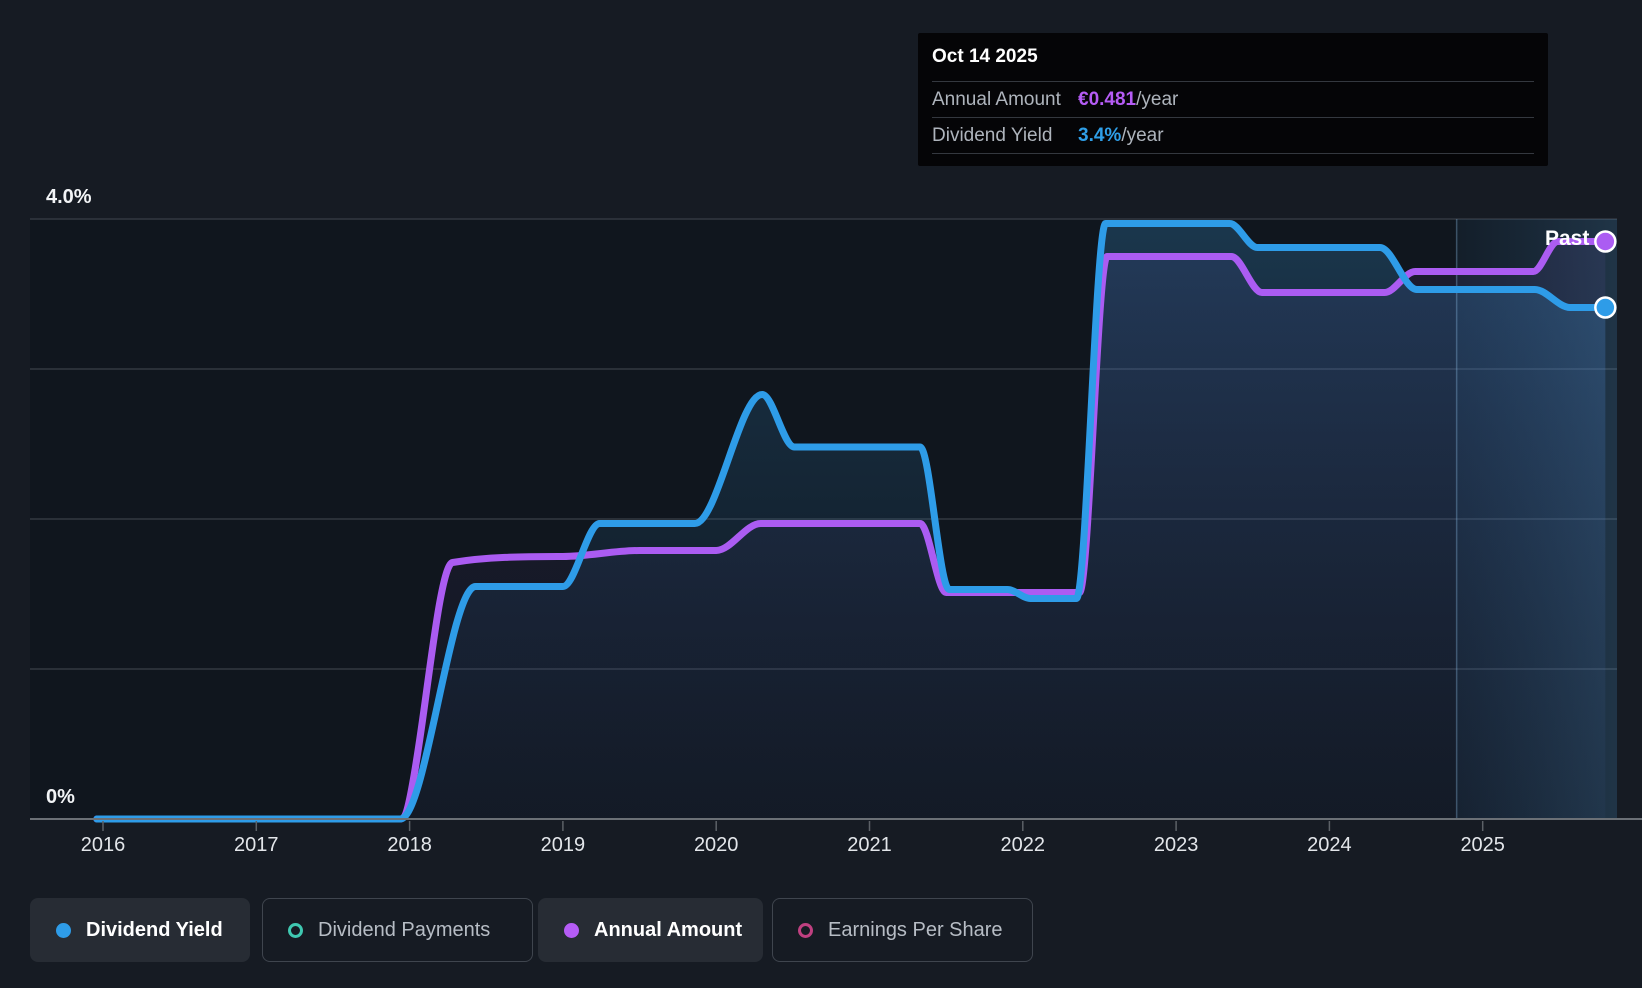 The image size is (1642, 988). Describe the element at coordinates (571, 930) in the screenshot. I see `annual-amount-dot-icon` at that location.